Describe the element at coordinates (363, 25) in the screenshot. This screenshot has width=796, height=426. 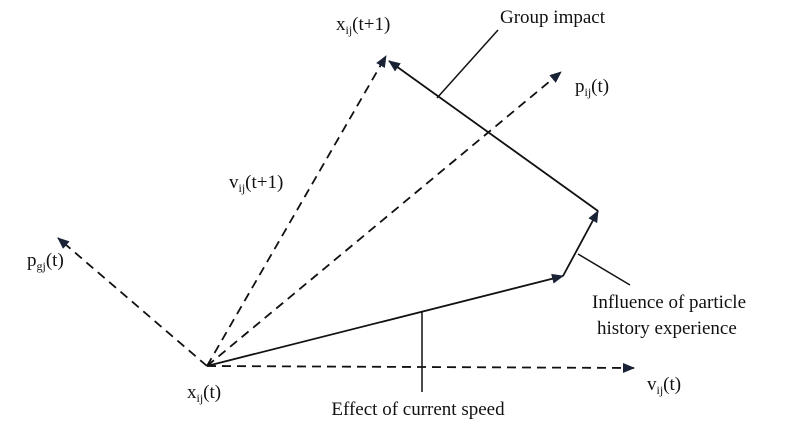
I see `label-x-next: xij(t+1)` at that location.